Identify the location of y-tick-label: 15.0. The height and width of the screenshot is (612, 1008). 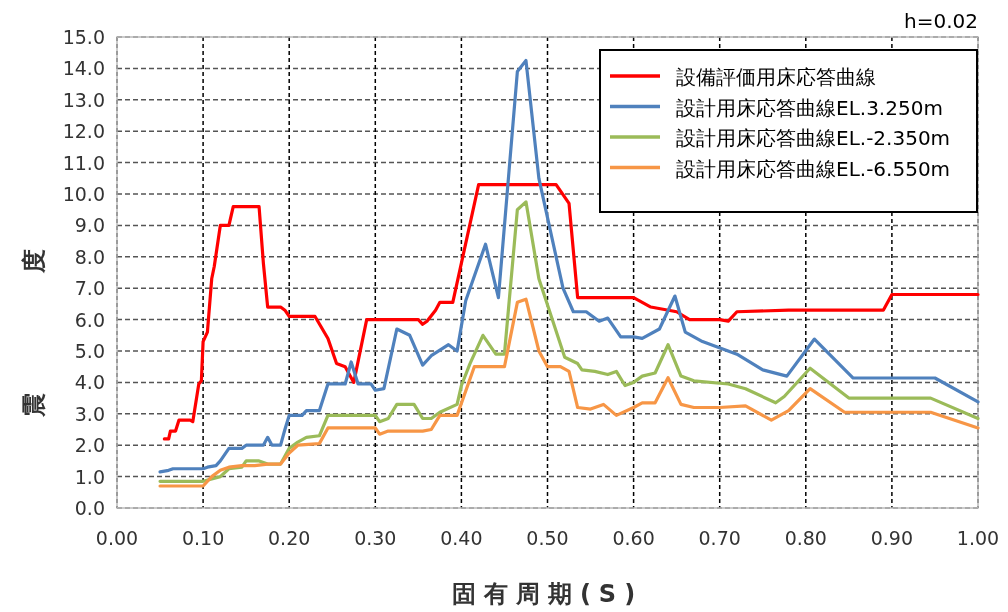
(83, 37).